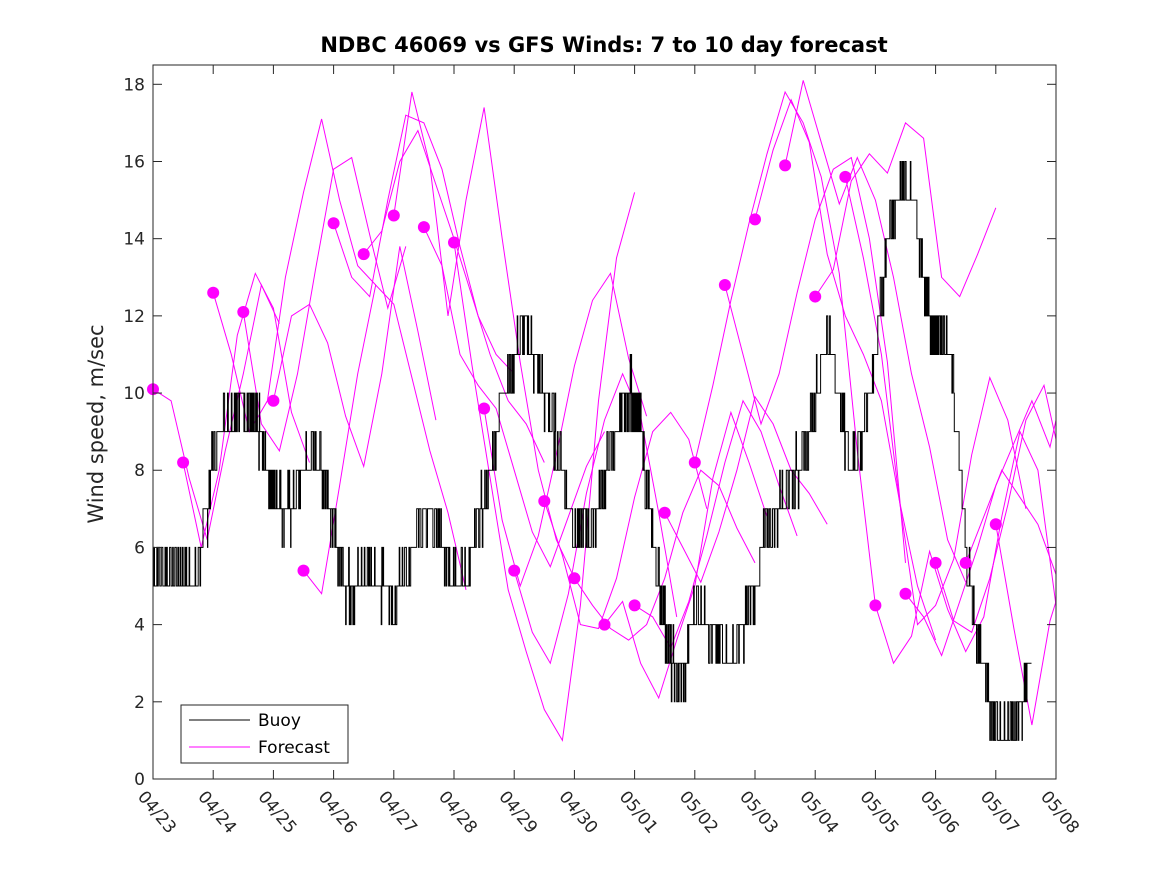 The height and width of the screenshot is (875, 1167). Describe the element at coordinates (279, 721) in the screenshot. I see `legend-buoy-label: Buoy` at that location.